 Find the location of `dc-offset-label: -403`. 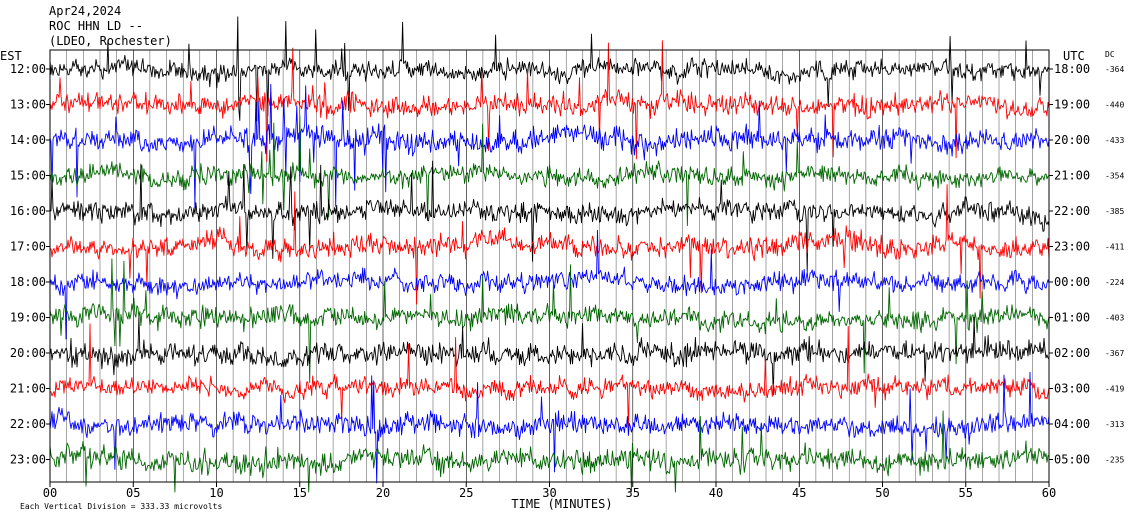

dc-offset-label: -403 is located at coordinates (1114, 318).